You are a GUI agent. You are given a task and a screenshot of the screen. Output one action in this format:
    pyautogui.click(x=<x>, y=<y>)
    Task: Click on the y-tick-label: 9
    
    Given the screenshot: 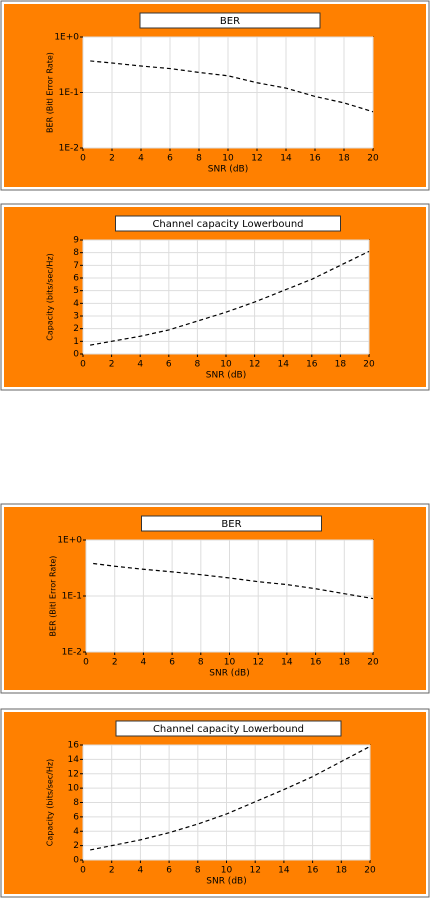 What is the action you would take?
    pyautogui.click(x=76, y=241)
    